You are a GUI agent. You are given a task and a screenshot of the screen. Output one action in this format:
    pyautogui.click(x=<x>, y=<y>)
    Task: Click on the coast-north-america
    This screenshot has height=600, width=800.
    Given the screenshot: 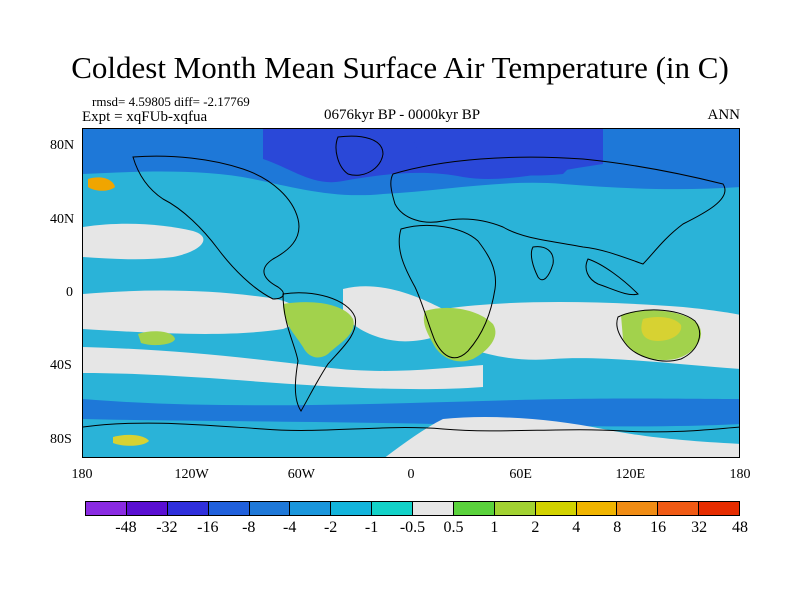 What is the action you would take?
    pyautogui.click(x=216, y=227)
    